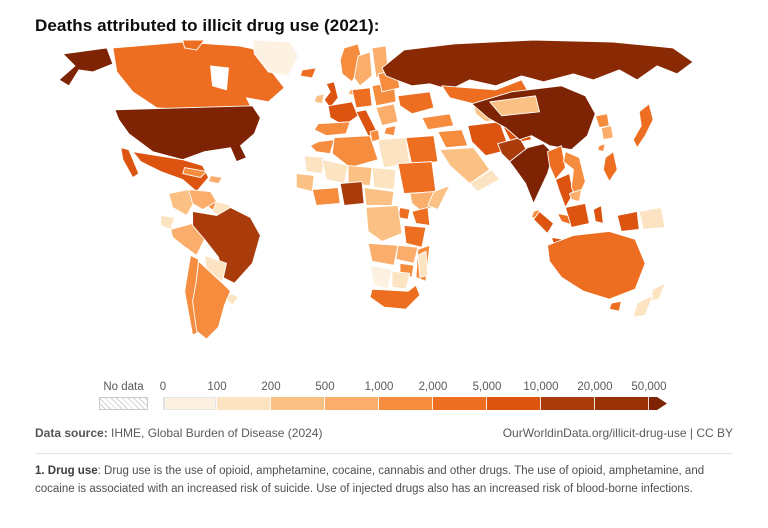 This screenshot has height=528, width=768. Describe the element at coordinates (514, 106) in the screenshot. I see `country-mongolia` at that location.